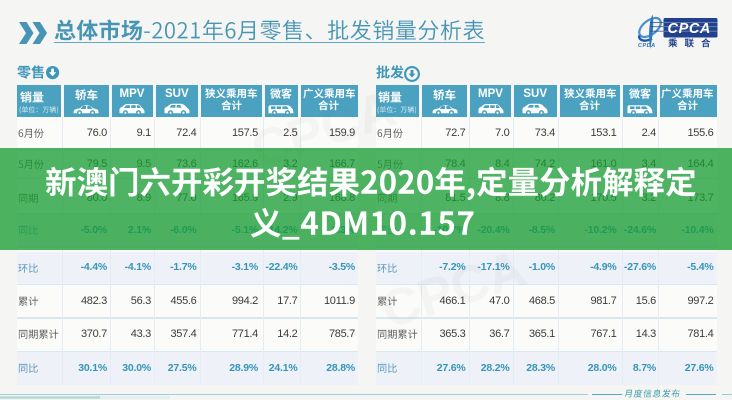  Describe the element at coordinates (647, 46) in the screenshot. I see `svg-text: CPDA` at that location.